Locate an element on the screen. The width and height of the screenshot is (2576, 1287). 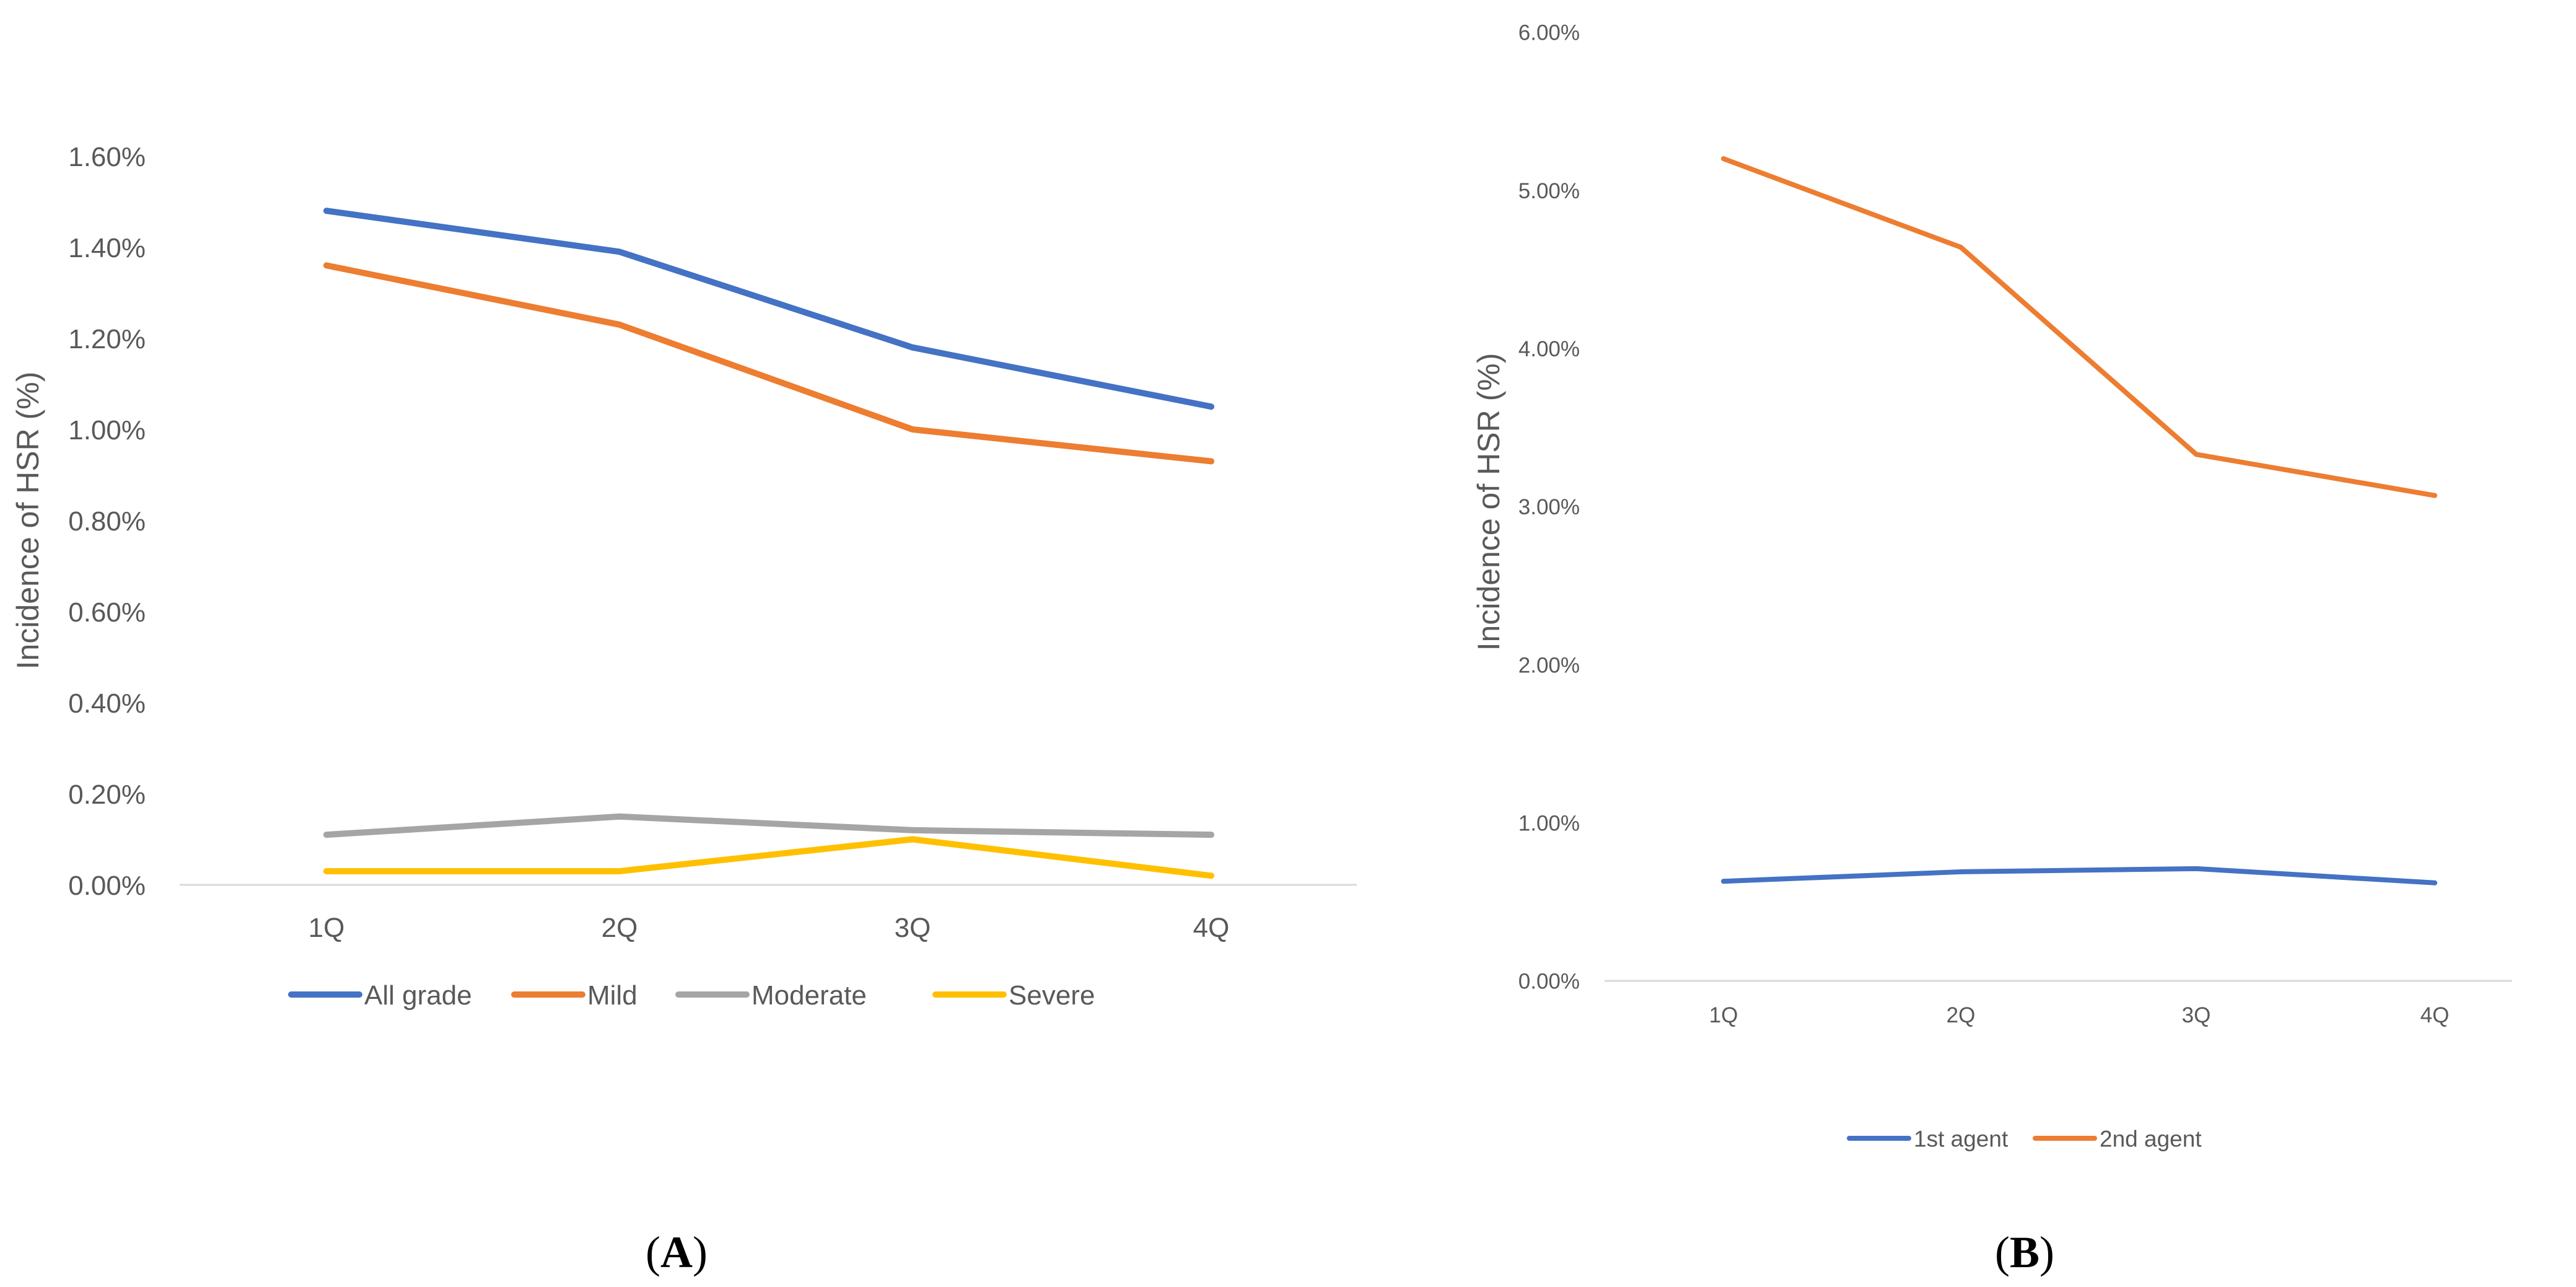
y-tick-label: 0.40% is located at coordinates (107, 703).